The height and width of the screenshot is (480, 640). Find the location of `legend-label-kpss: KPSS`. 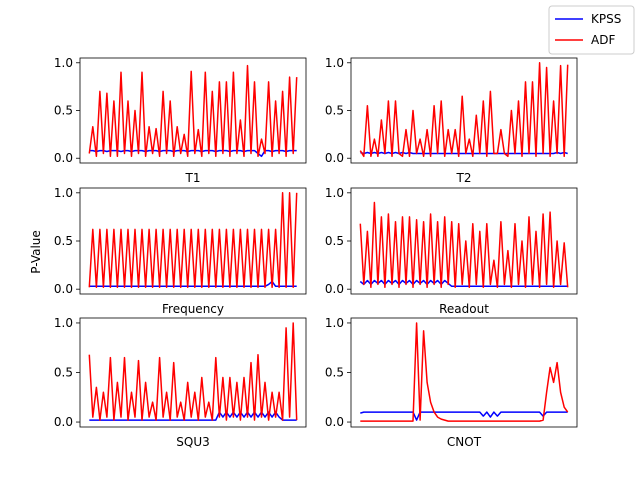

legend-label-kpss: KPSS is located at coordinates (606, 19).